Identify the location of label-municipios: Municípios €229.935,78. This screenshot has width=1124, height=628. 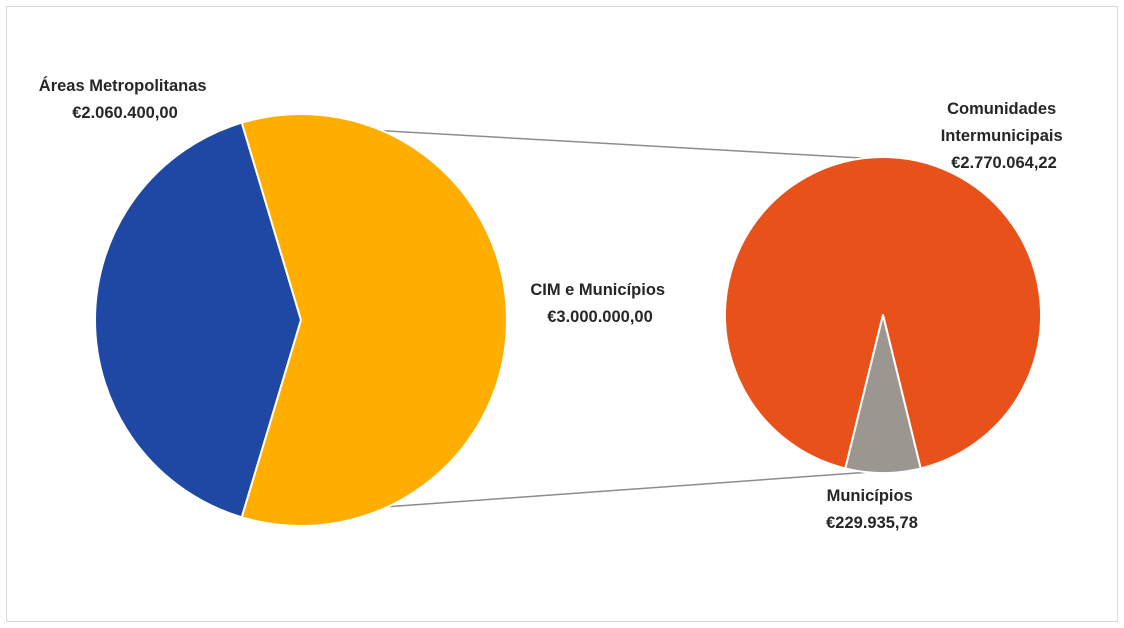
(872, 509).